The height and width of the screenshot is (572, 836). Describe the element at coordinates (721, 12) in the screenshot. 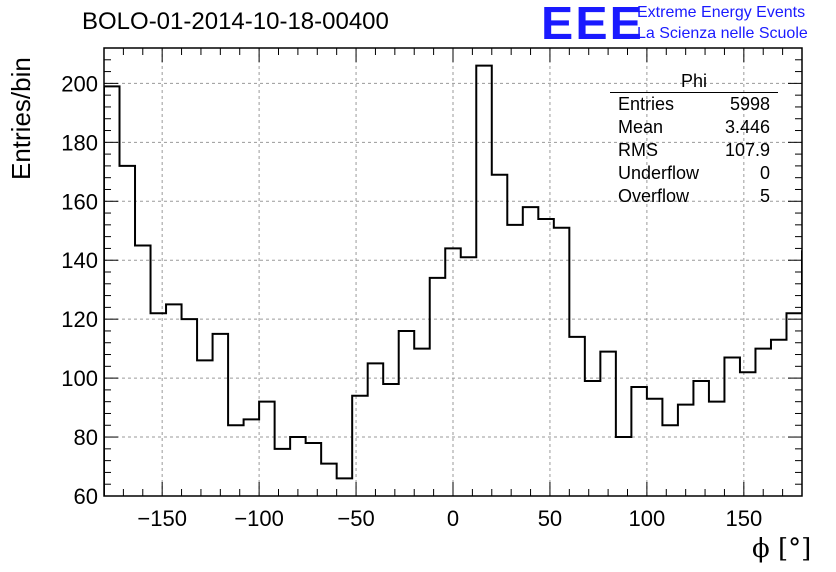

I see `org-name-line1: Extreme Energy Events` at that location.